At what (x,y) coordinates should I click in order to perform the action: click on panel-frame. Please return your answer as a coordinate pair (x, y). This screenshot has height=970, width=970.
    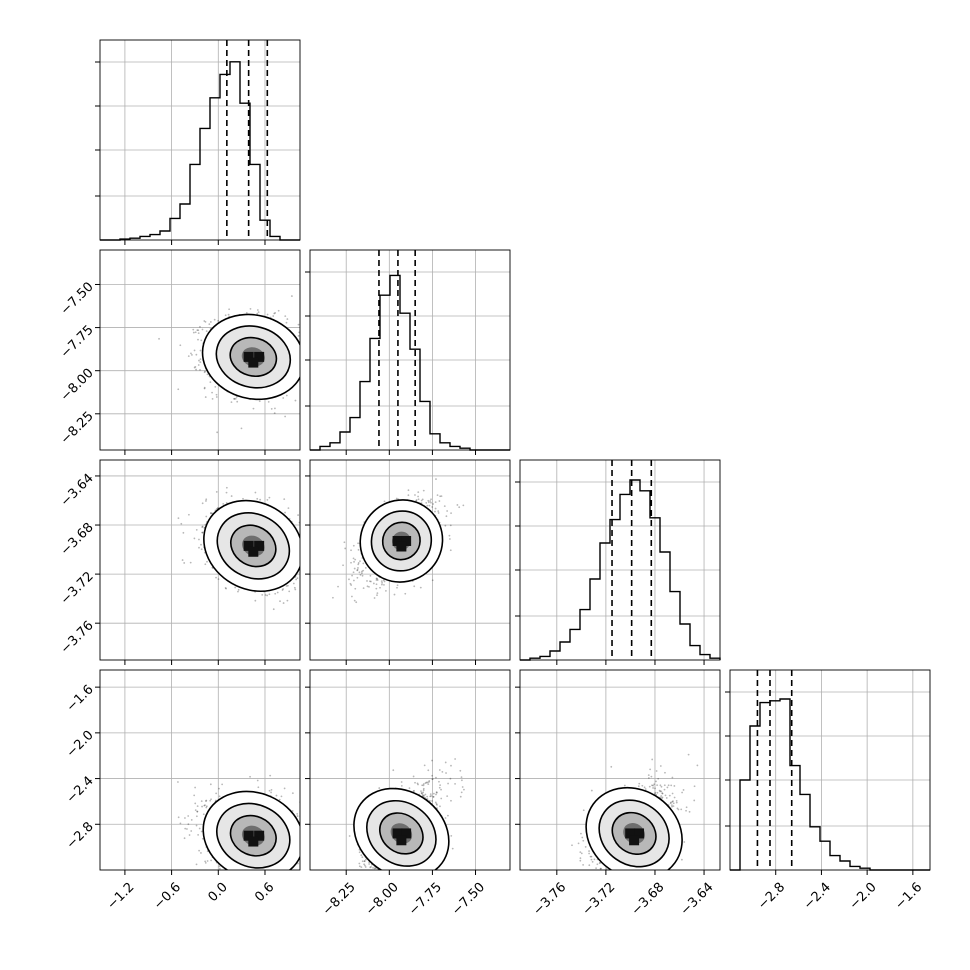
    Looking at the image, I should click on (830, 770).